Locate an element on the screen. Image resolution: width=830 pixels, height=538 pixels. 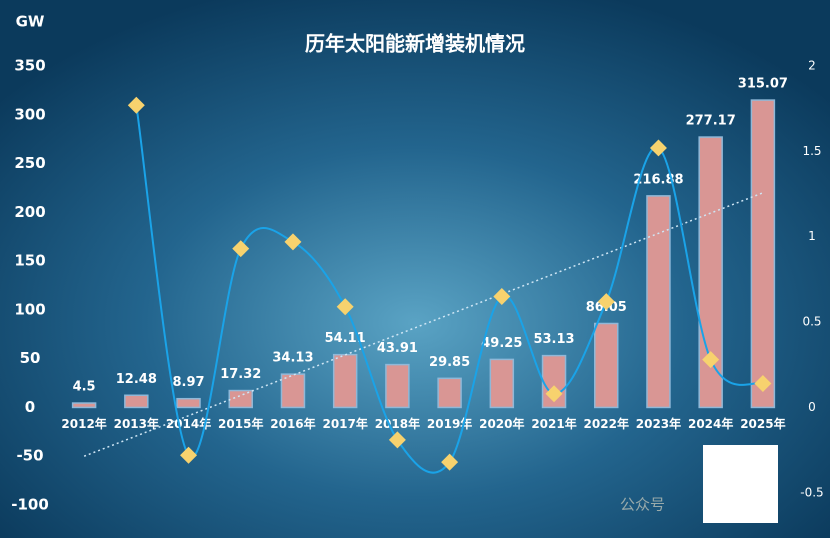
y2-tick-label: 2 is located at coordinates (812, 66).